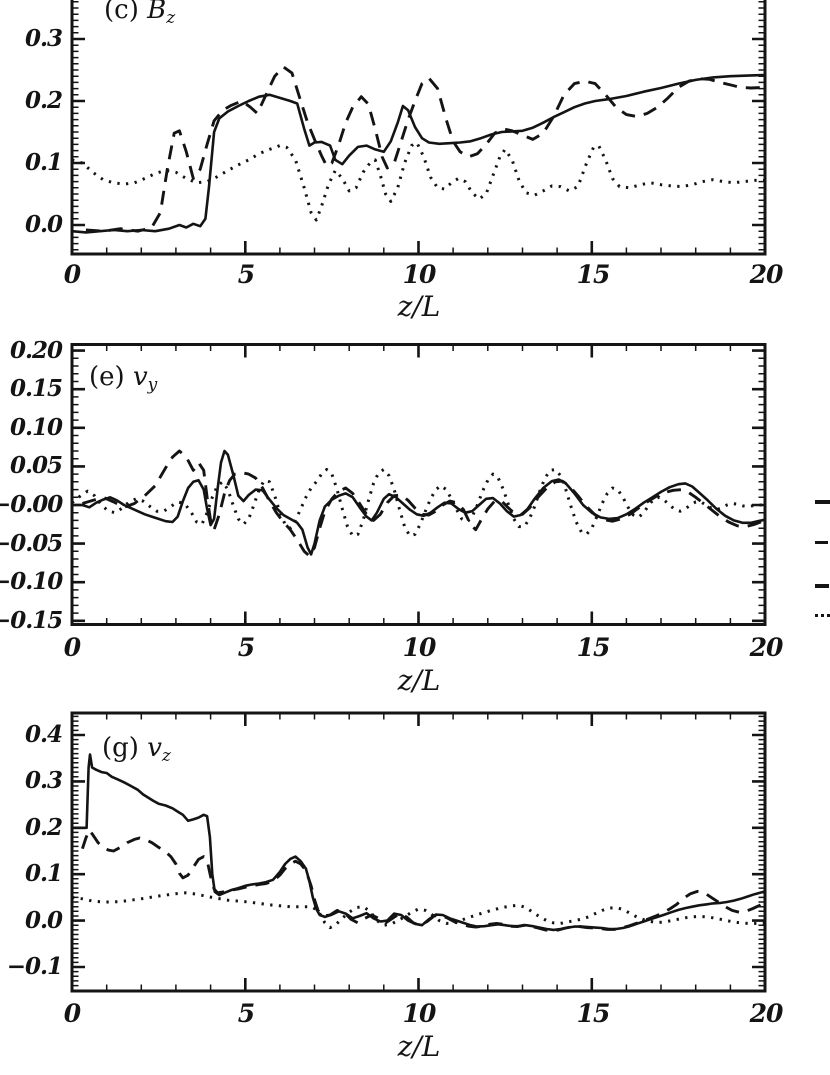 This screenshot has height=1075, width=830. Describe the element at coordinates (31, 581) in the screenshot. I see `panel-e-ytick-neg0.10: −0.10` at that location.